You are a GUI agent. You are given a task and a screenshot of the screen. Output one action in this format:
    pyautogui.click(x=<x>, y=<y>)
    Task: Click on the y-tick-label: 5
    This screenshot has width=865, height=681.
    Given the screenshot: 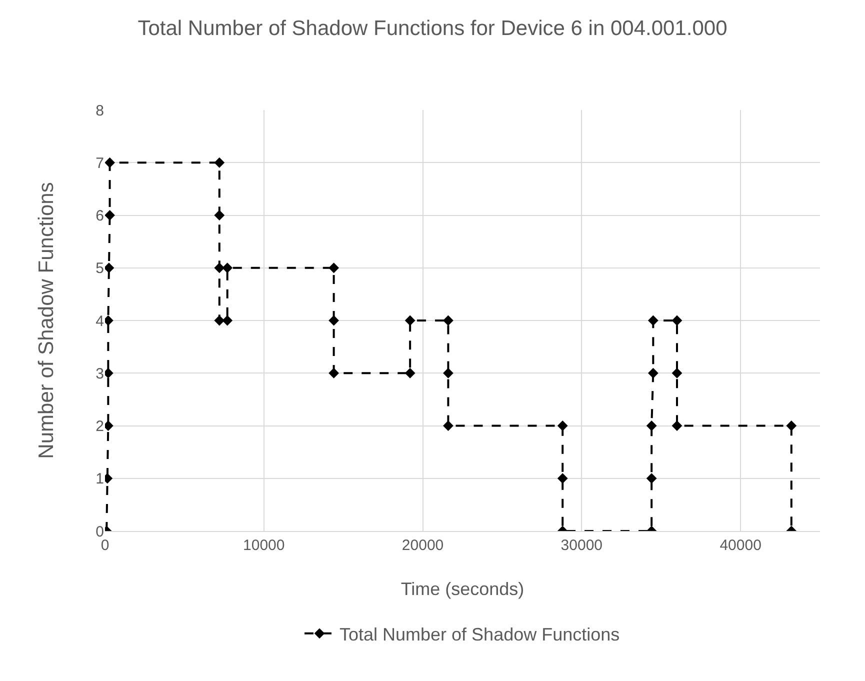 What is the action you would take?
    pyautogui.click(x=100, y=269)
    